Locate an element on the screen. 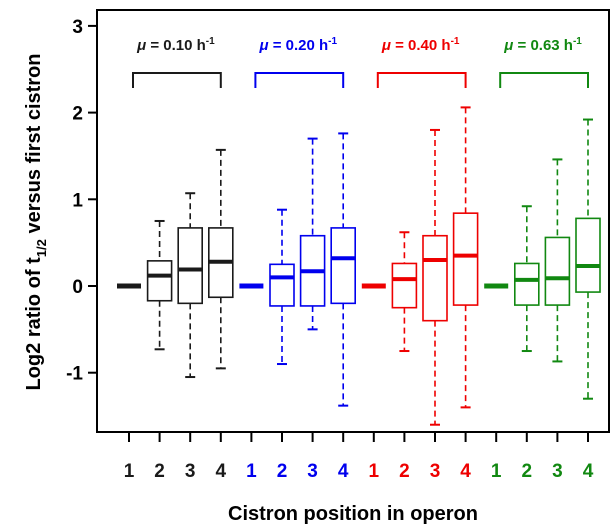 The image size is (613, 531). group-label-value: = 0.40 h is located at coordinates (421, 45).